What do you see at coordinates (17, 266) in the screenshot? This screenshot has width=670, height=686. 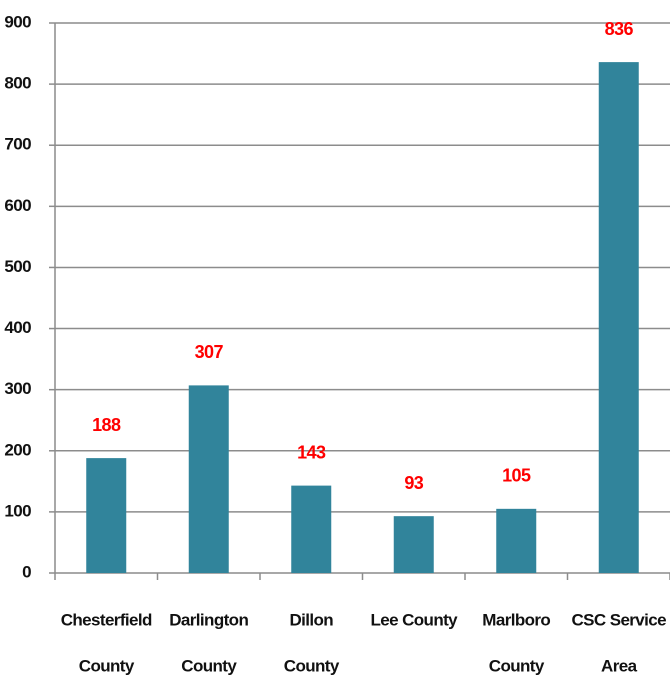 I see `y-tick-label: 500` at bounding box center [17, 266].